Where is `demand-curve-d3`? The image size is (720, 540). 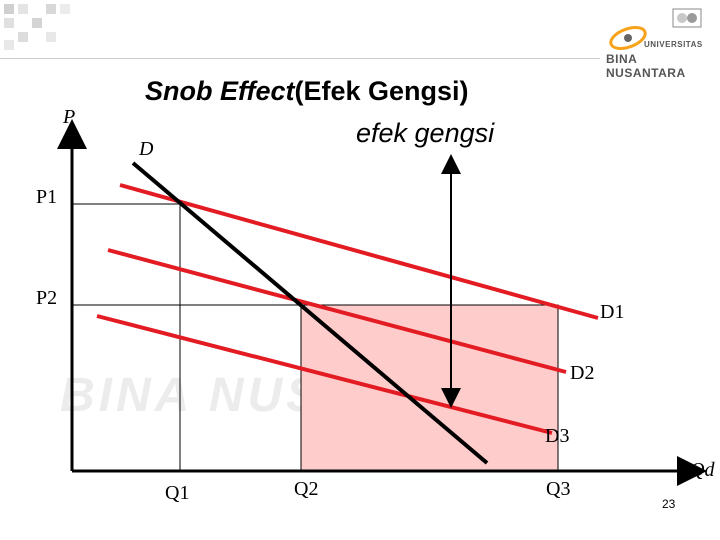
demand-curve-d3 is located at coordinates (324, 374).